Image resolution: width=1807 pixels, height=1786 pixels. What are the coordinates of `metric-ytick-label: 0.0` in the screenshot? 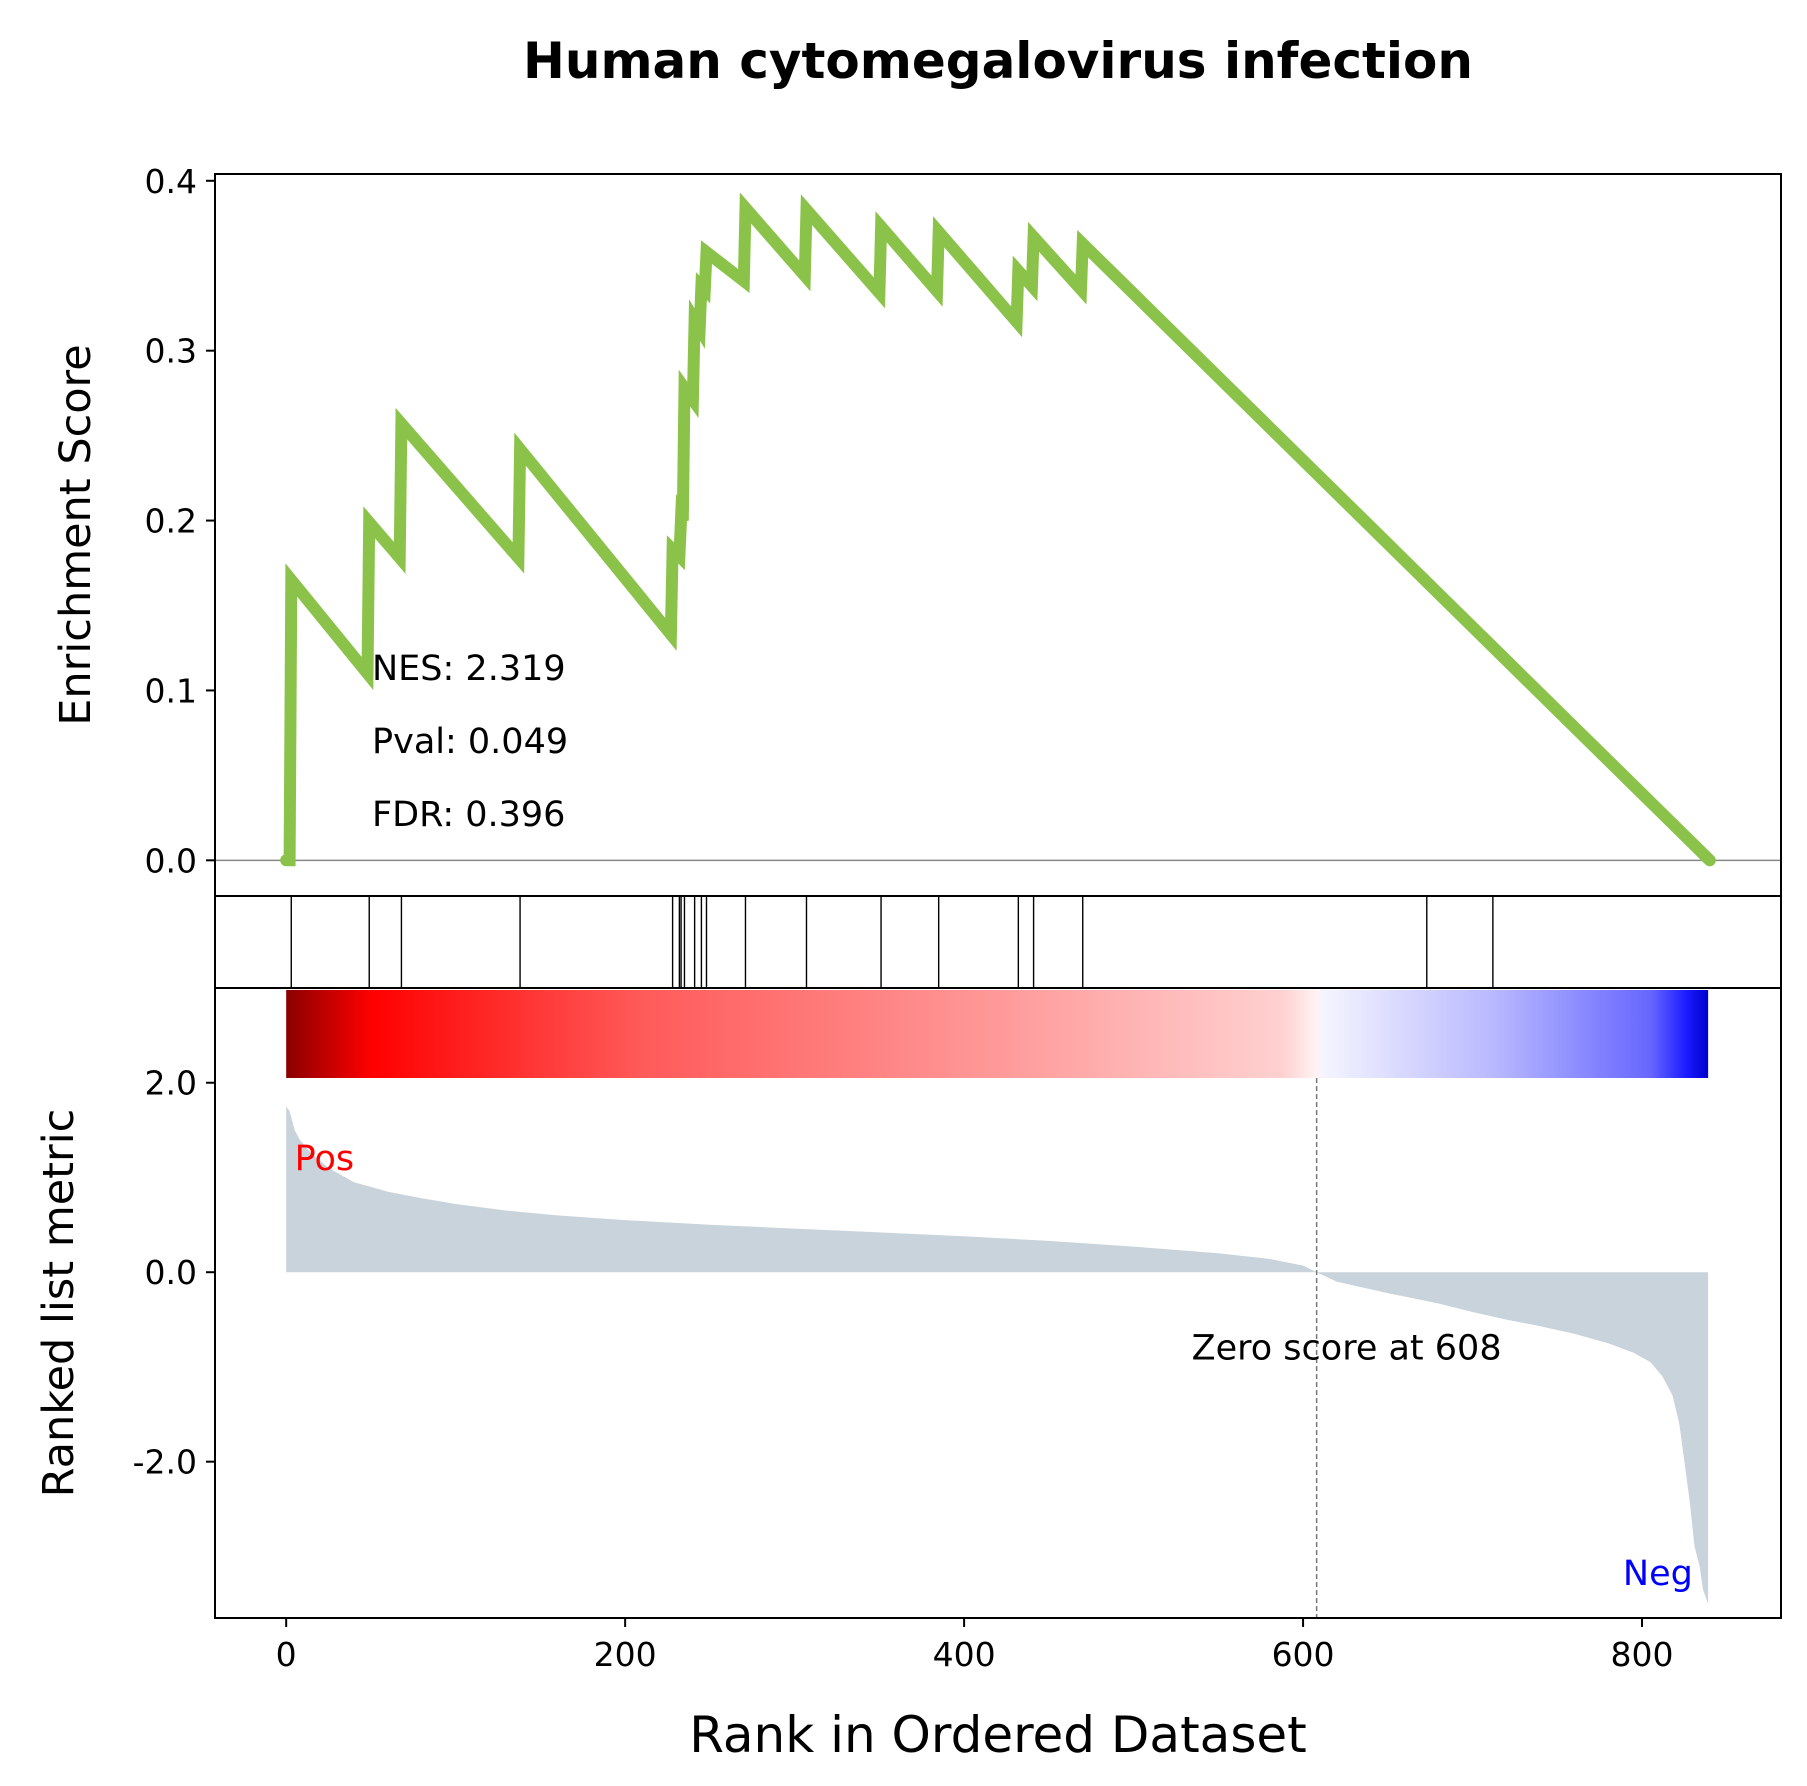 It's located at (171, 1272).